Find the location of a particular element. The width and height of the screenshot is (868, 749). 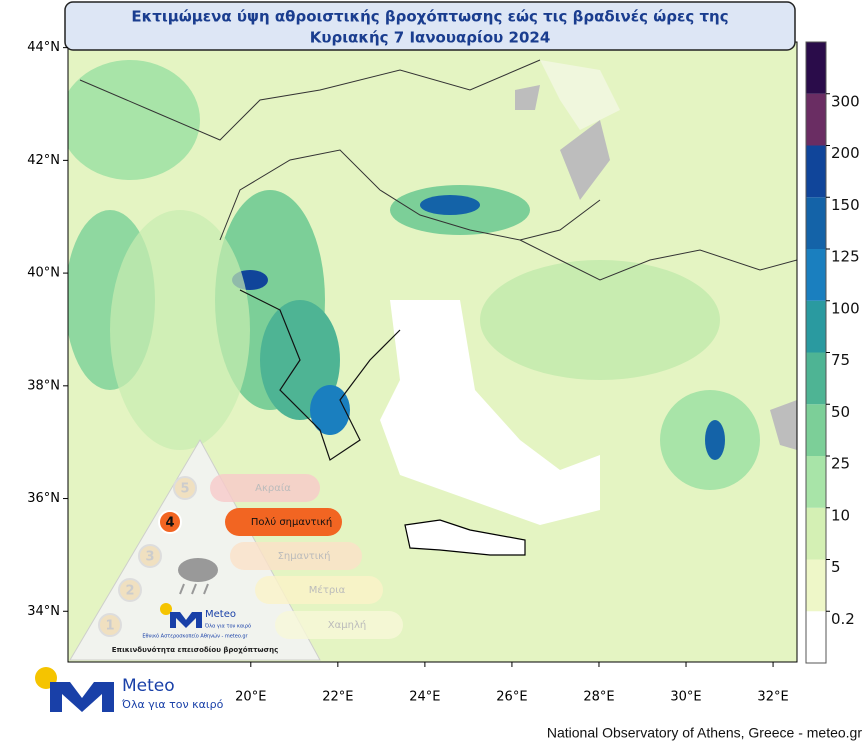

colorbar-tick-label: 75 is located at coordinates (840, 360).